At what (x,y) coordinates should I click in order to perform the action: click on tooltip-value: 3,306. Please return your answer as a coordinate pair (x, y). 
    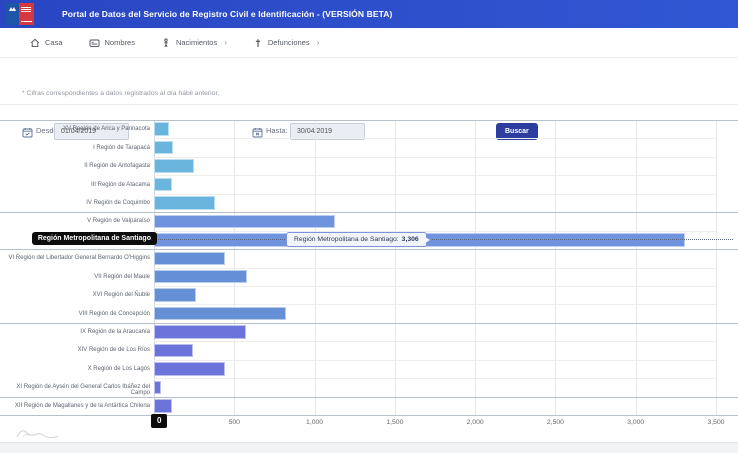
    Looking at the image, I should click on (410, 240).